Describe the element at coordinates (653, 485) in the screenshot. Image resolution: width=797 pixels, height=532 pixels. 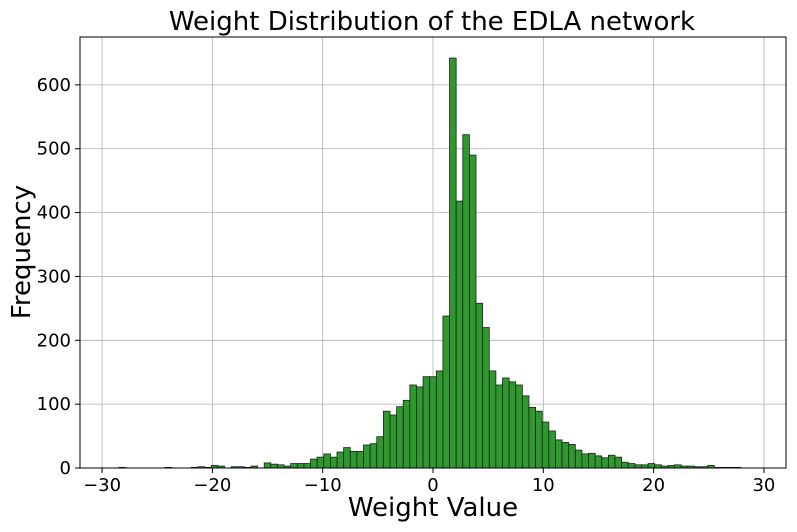
I see `x-tick-label: 20` at that location.